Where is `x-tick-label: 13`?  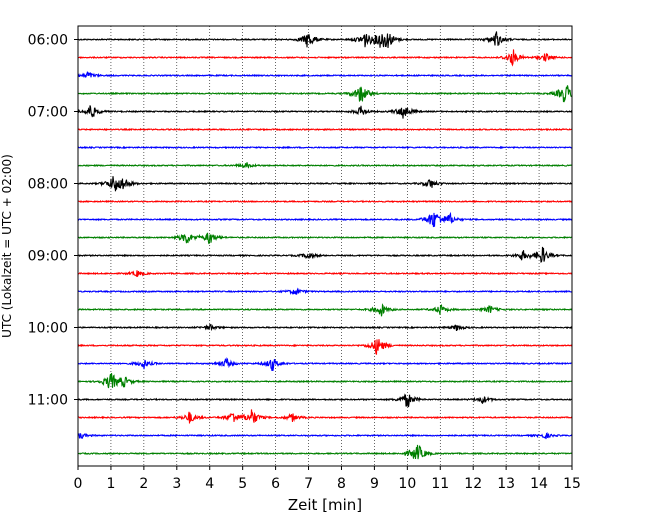
x-tick-label: 13 is located at coordinates (506, 484).